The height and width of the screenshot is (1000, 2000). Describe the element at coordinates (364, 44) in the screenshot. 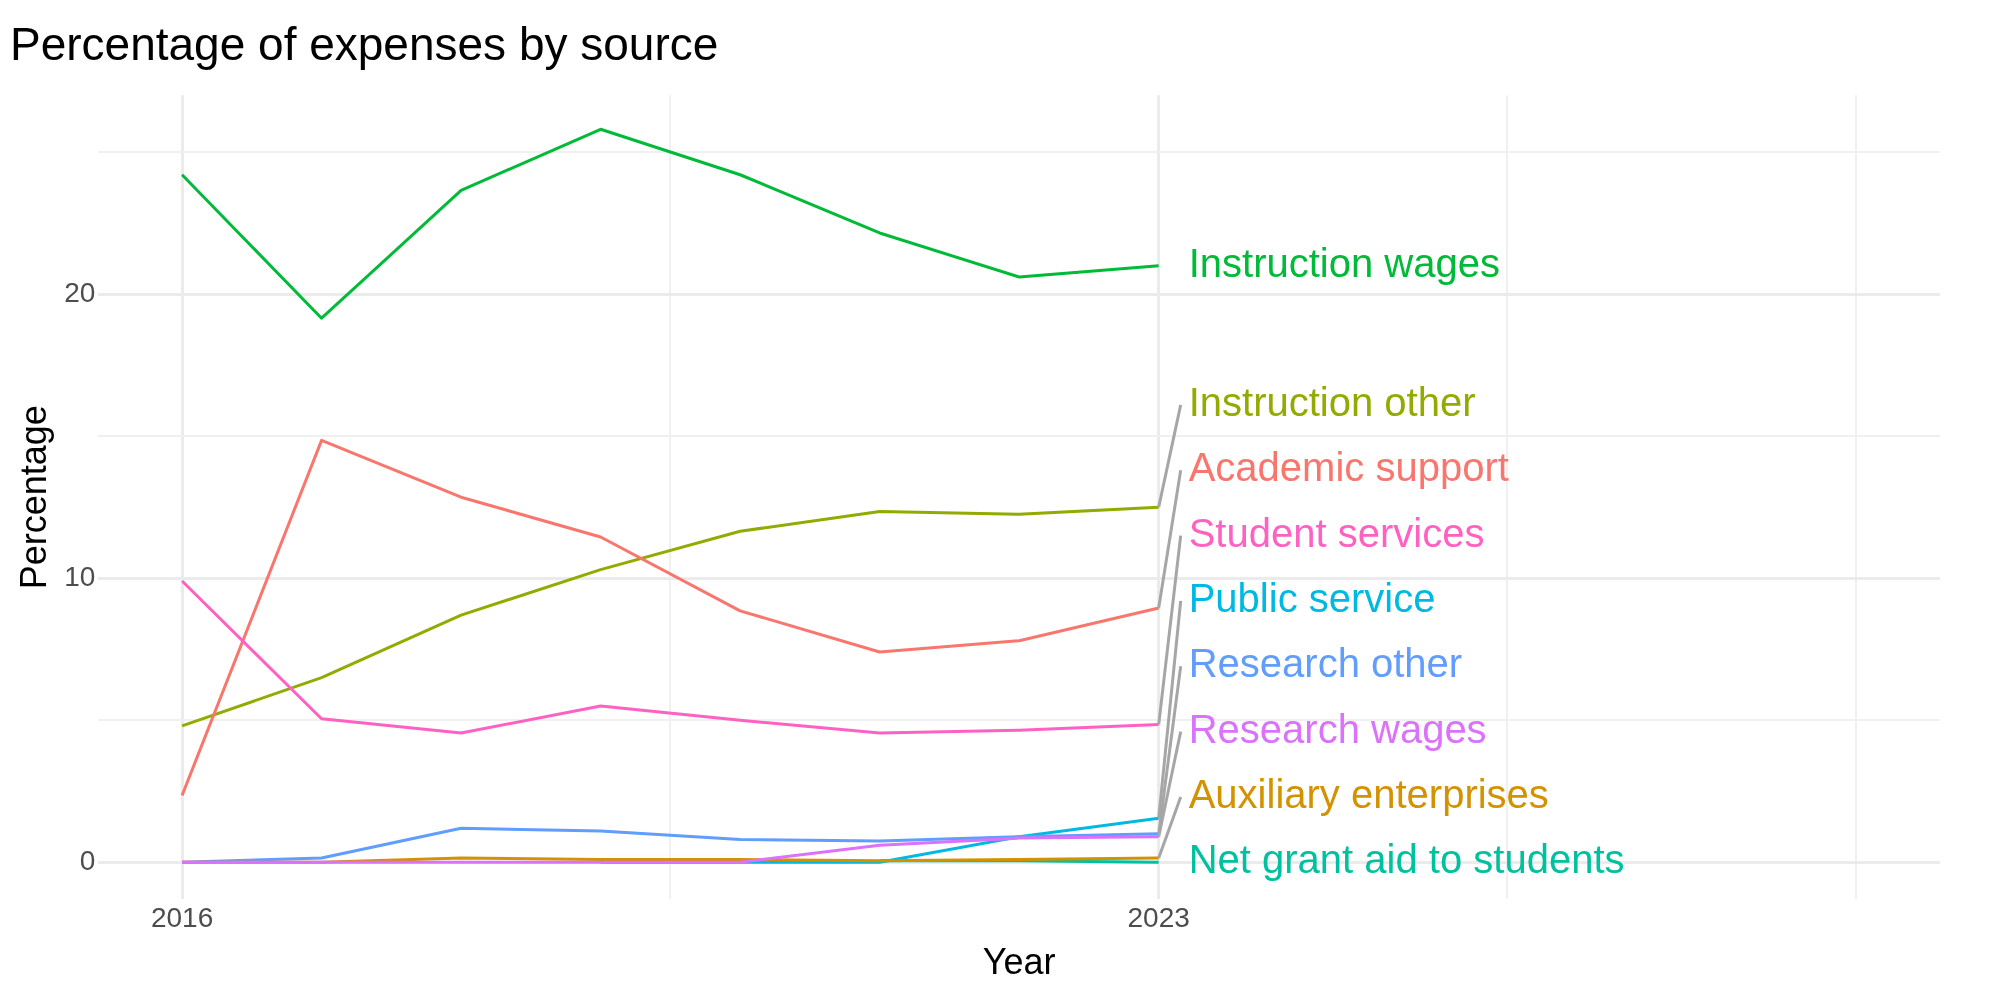

I see `chart-title: Percentage of expenses by source` at that location.